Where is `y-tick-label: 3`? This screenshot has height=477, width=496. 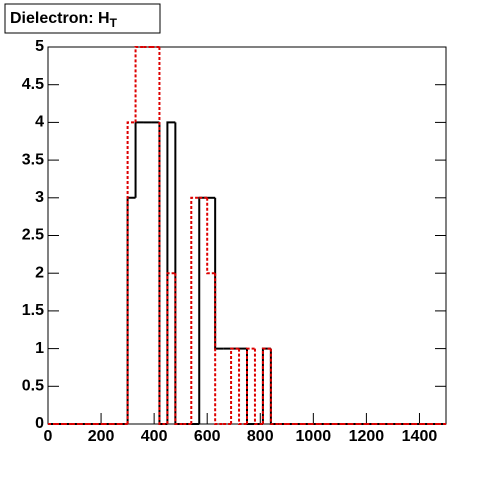
y-tick-label: 3 is located at coordinates (39, 197).